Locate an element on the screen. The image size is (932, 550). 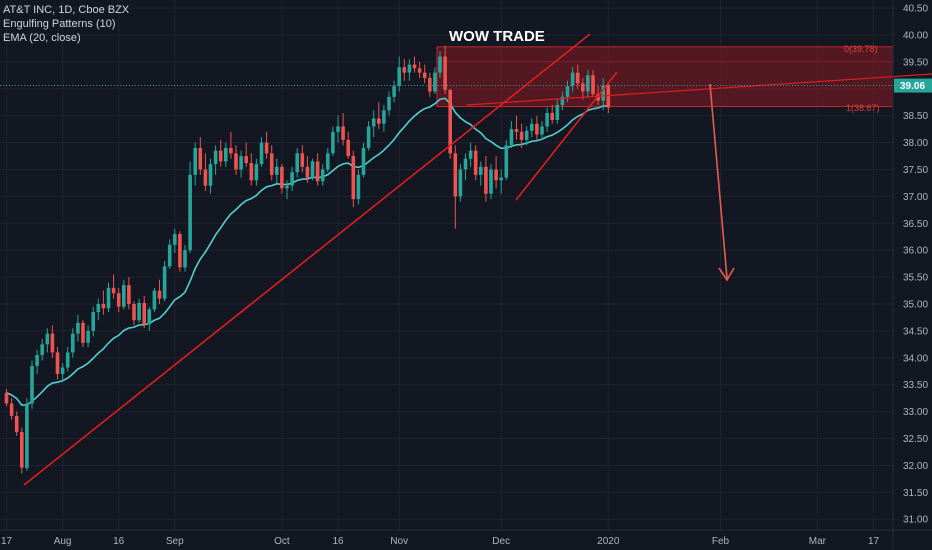
price-tick-label: 32.50 is located at coordinates (915, 439).